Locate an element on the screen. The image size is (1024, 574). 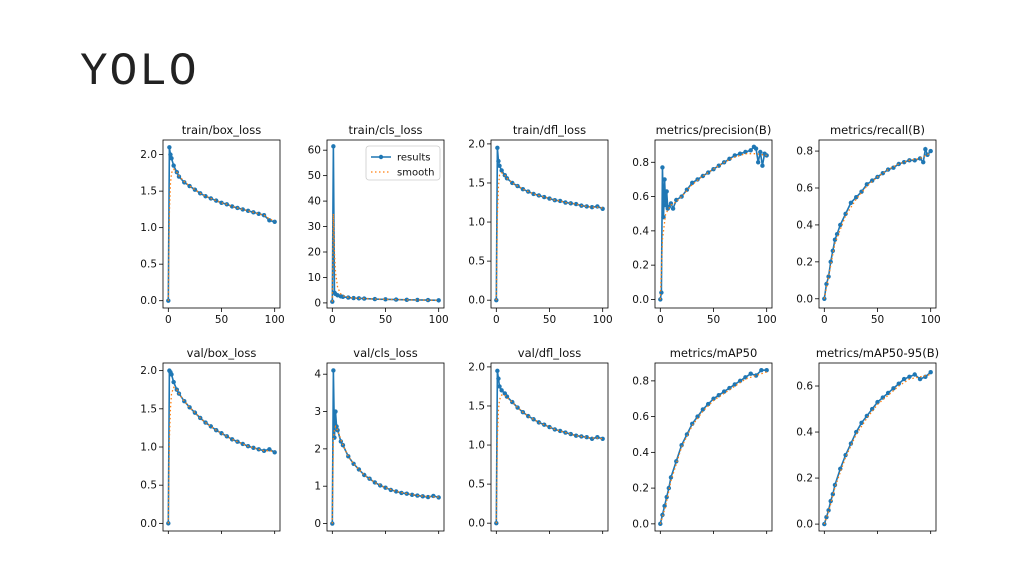
chart-title: val/cls_loss is located at coordinates (385, 353).